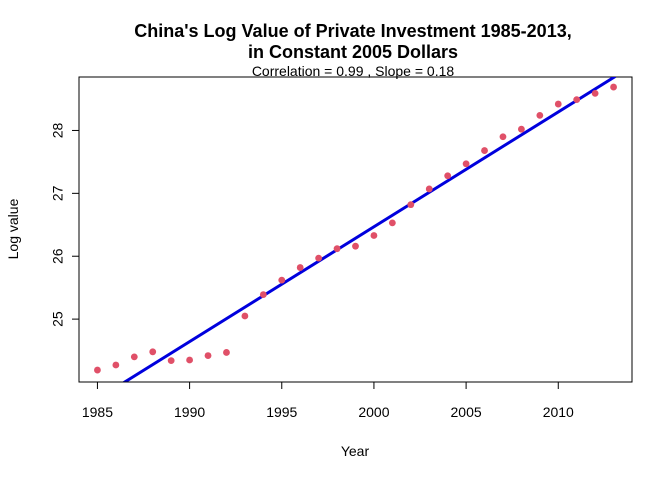 This screenshot has height=480, width=672. Describe the element at coordinates (355, 451) in the screenshot. I see `x-axis-label: Year` at that location.